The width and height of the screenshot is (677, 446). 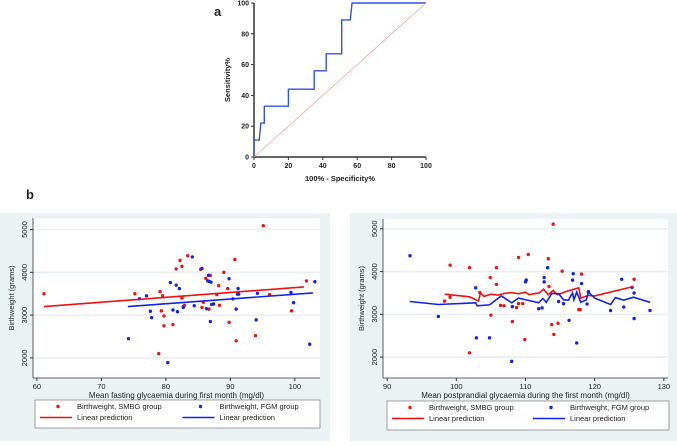 I want to click on x-tick-label: 0, so click(x=254, y=166).